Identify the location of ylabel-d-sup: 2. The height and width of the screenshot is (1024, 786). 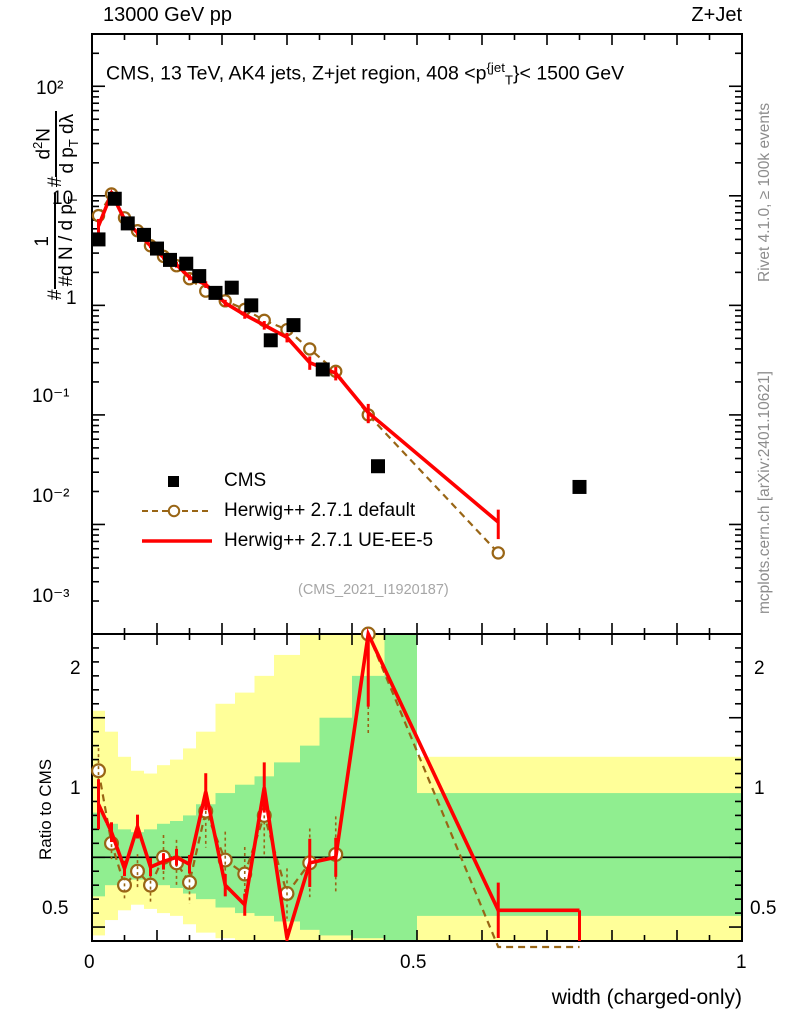
(37, 145).